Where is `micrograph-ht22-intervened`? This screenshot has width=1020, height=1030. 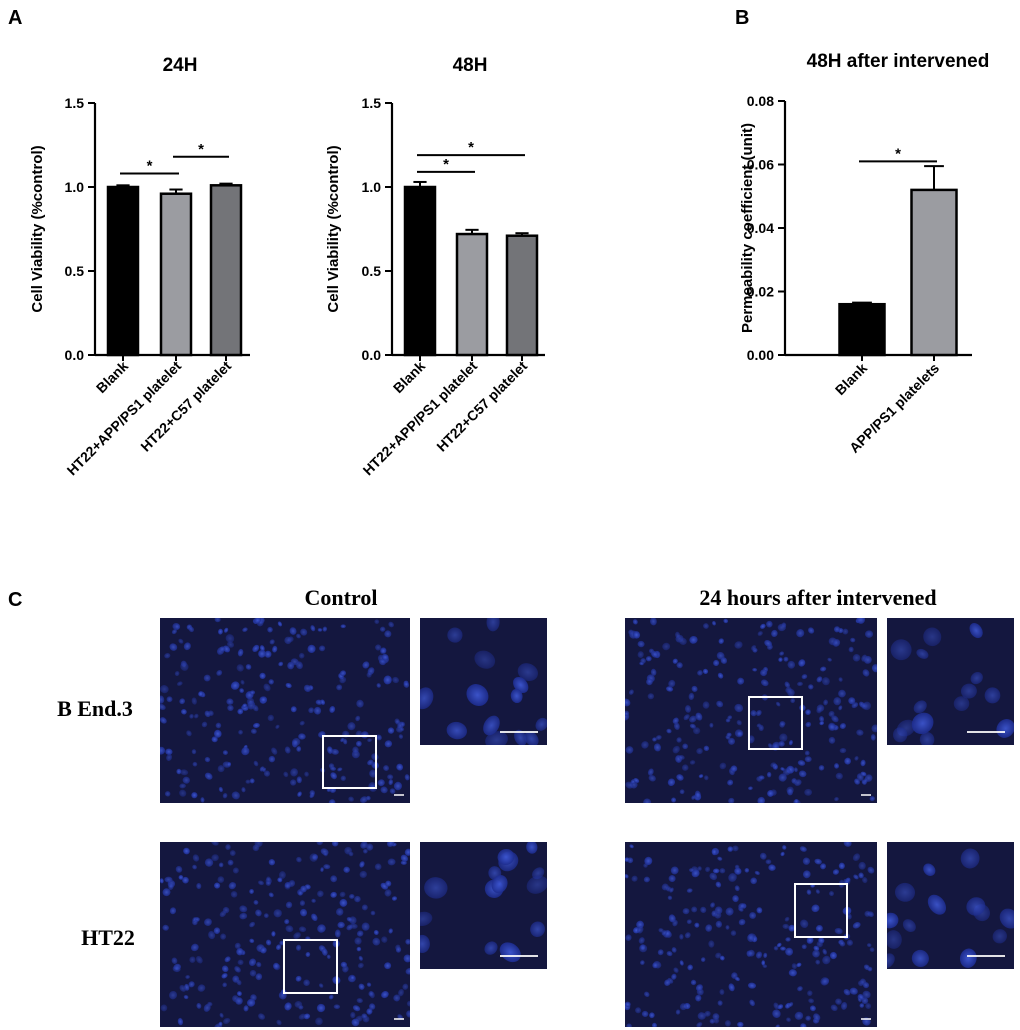
micrograph-ht22-intervened is located at coordinates (751, 934).